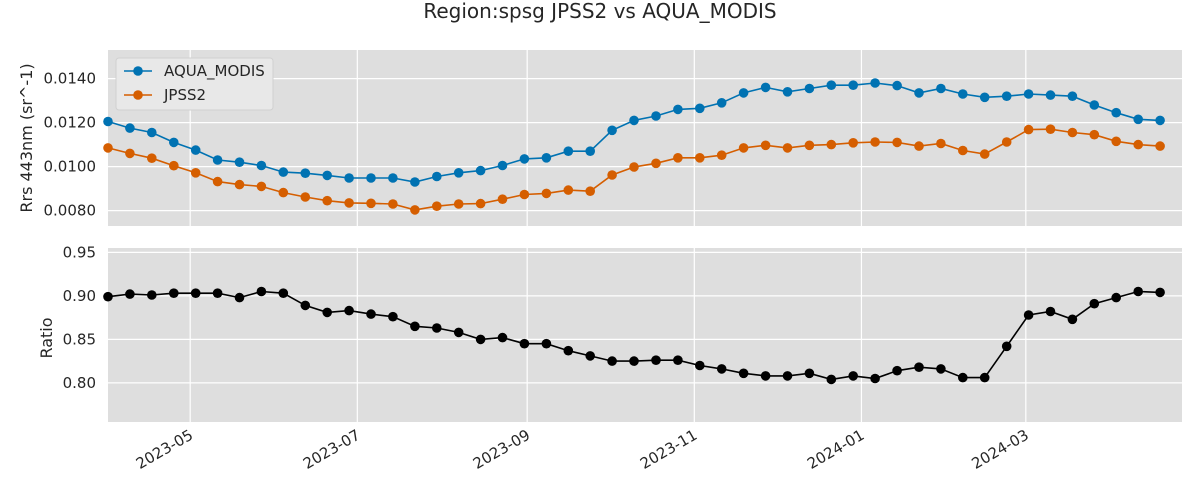 This screenshot has width=1200, height=504. I want to click on chart-title: Region:spsg JPSS2 vs AQUA_MODIS, so click(600, 11).